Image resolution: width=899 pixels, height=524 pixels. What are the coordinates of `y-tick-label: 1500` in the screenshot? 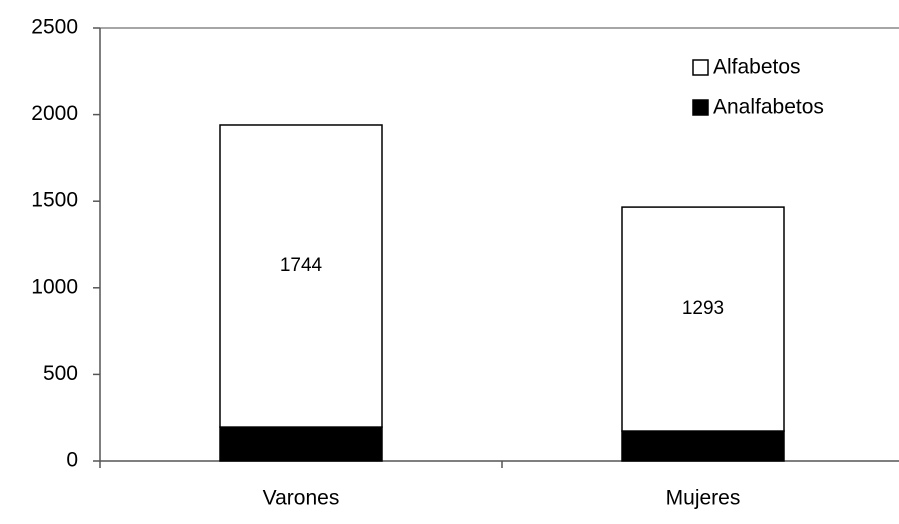 It's located at (54, 200).